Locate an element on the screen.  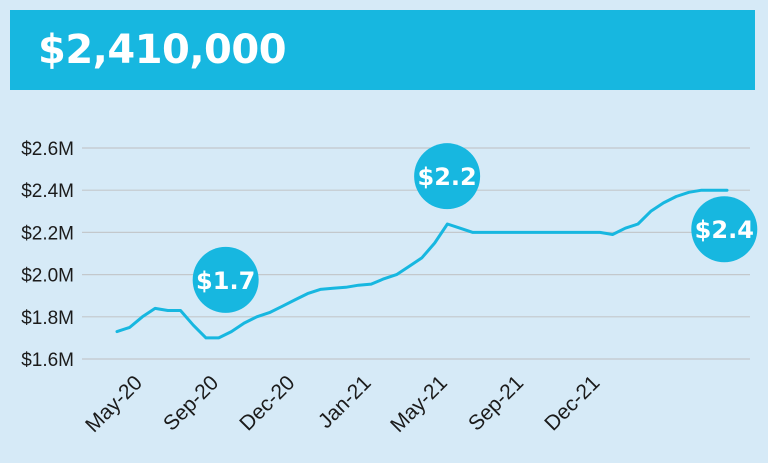
total-value: $2,410,000 is located at coordinates (162, 50).